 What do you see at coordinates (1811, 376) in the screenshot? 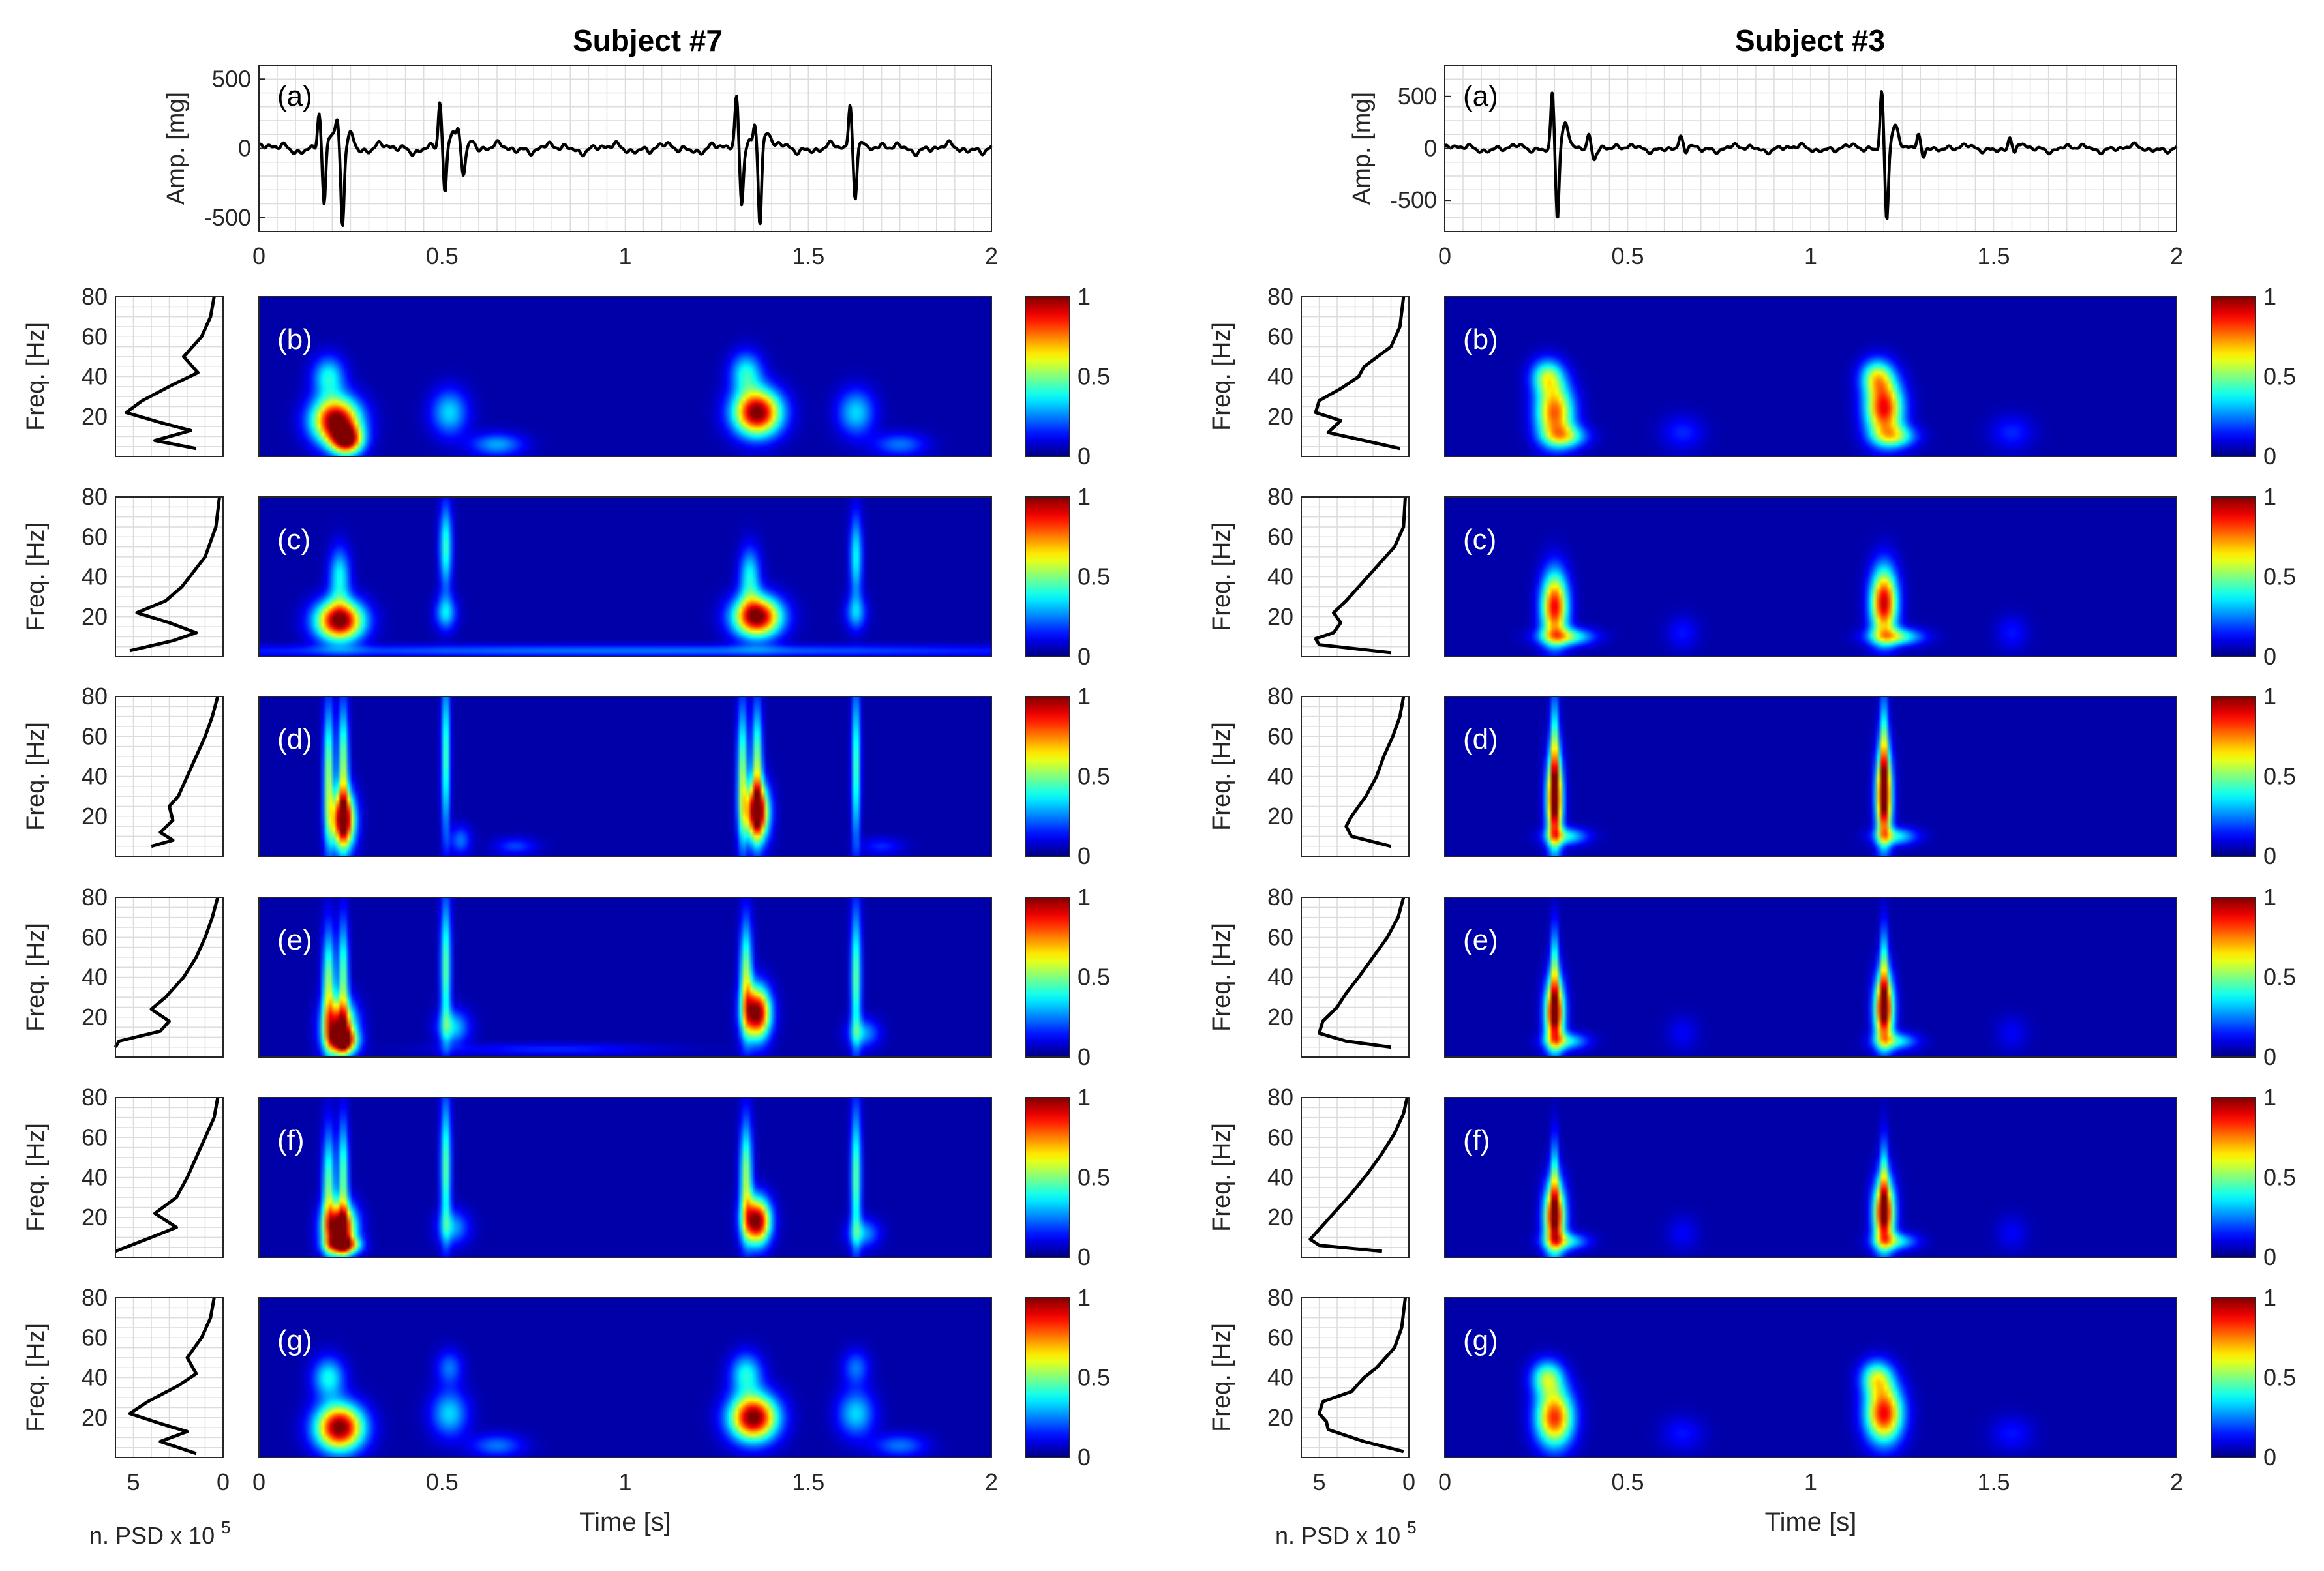
I see `spectrogram-panel: (b)` at bounding box center [1811, 376].